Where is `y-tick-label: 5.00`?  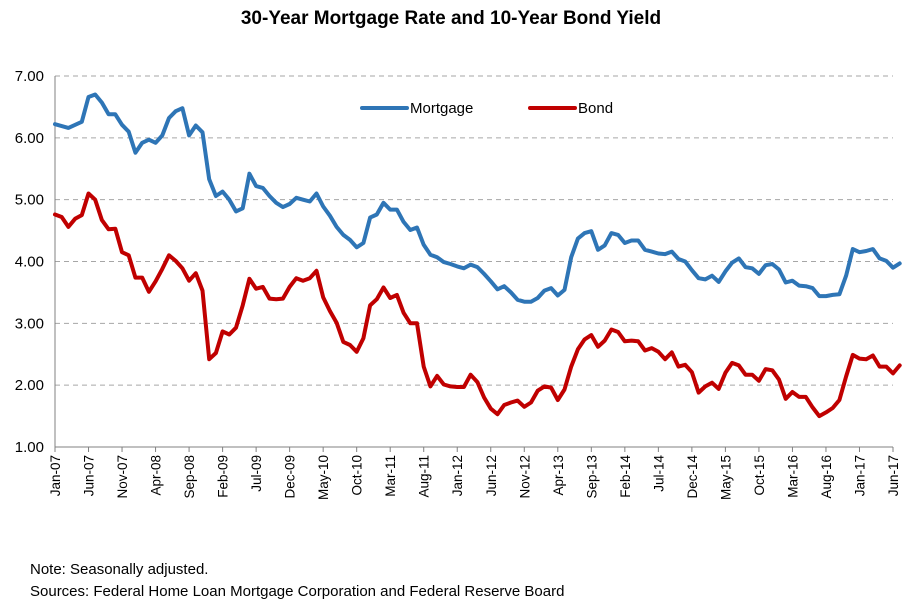 y-tick-label: 5.00 is located at coordinates (29, 200).